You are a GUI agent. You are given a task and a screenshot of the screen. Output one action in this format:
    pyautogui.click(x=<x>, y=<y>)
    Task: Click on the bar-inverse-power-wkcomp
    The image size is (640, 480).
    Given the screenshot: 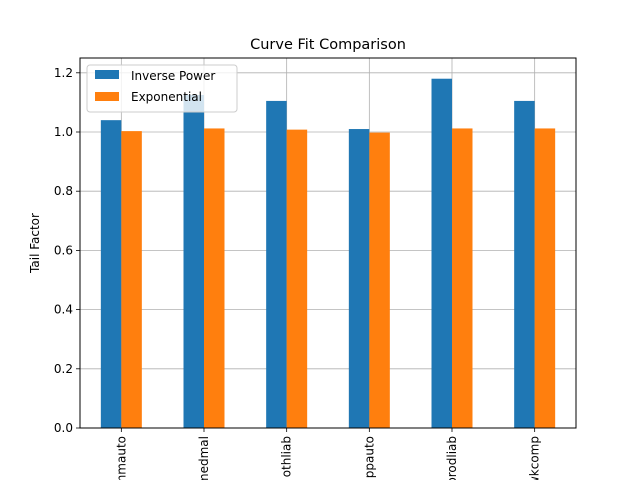 What is the action you would take?
    pyautogui.click(x=524, y=264)
    